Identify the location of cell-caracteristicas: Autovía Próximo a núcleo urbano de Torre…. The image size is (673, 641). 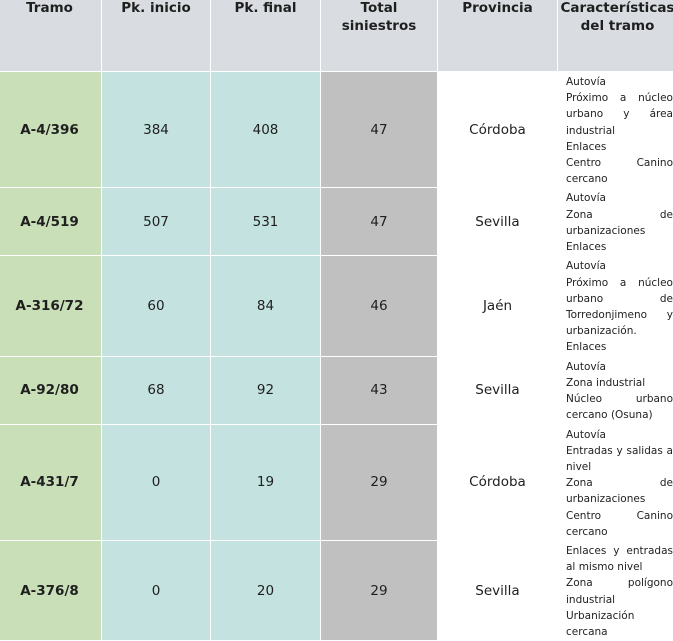
(615, 306).